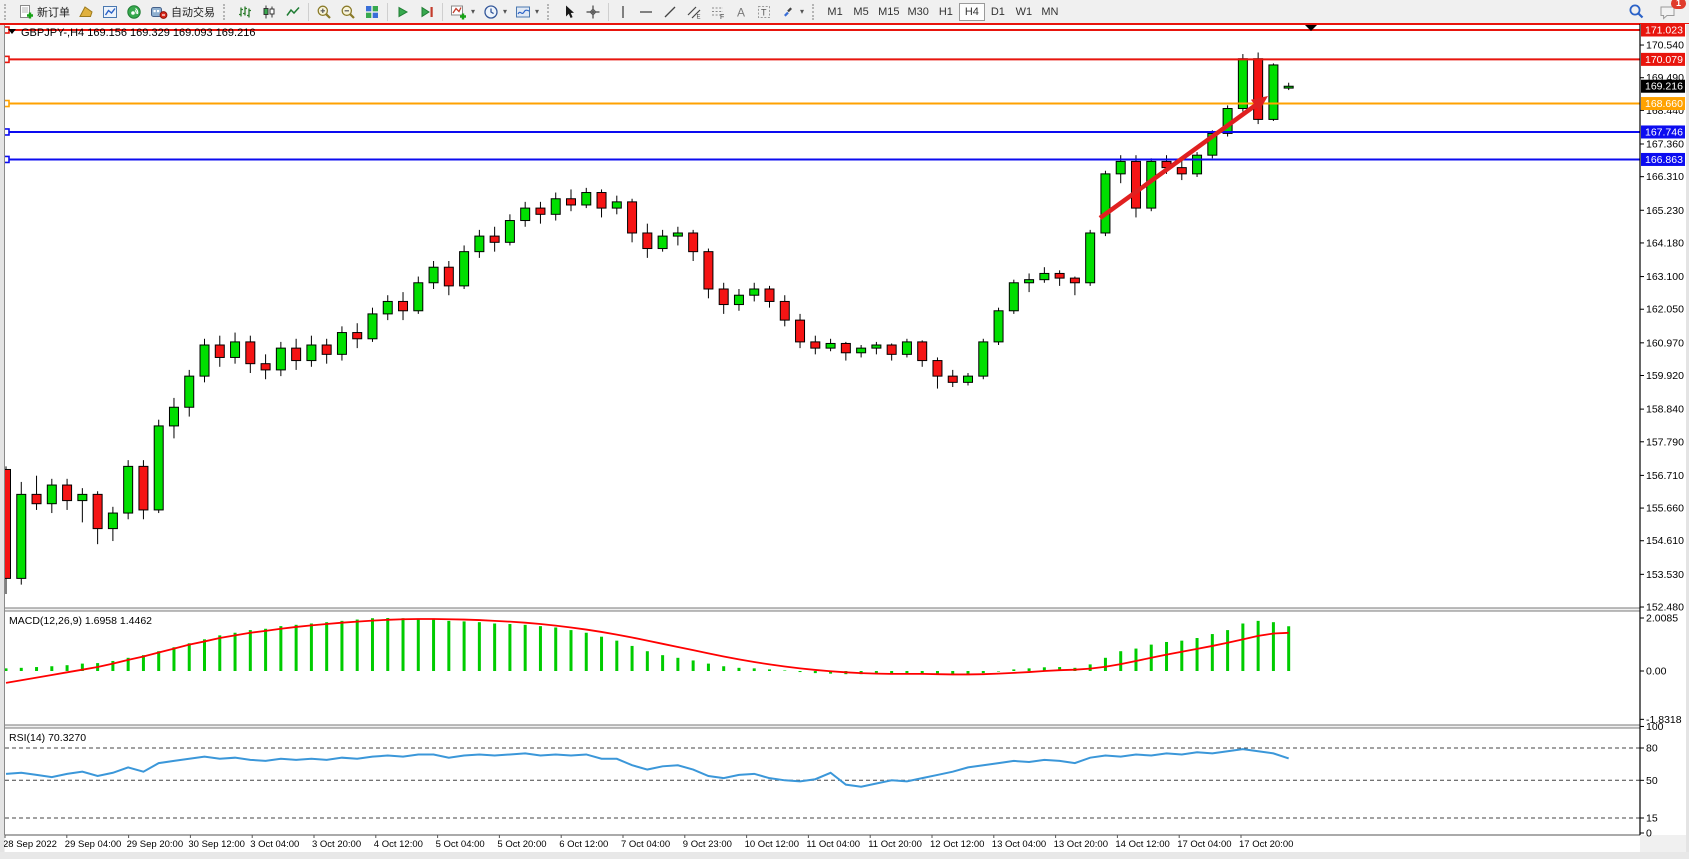 Image resolution: width=1689 pixels, height=859 pixels. What do you see at coordinates (718, 12) in the screenshot?
I see `fibonacci-button: F` at bounding box center [718, 12].